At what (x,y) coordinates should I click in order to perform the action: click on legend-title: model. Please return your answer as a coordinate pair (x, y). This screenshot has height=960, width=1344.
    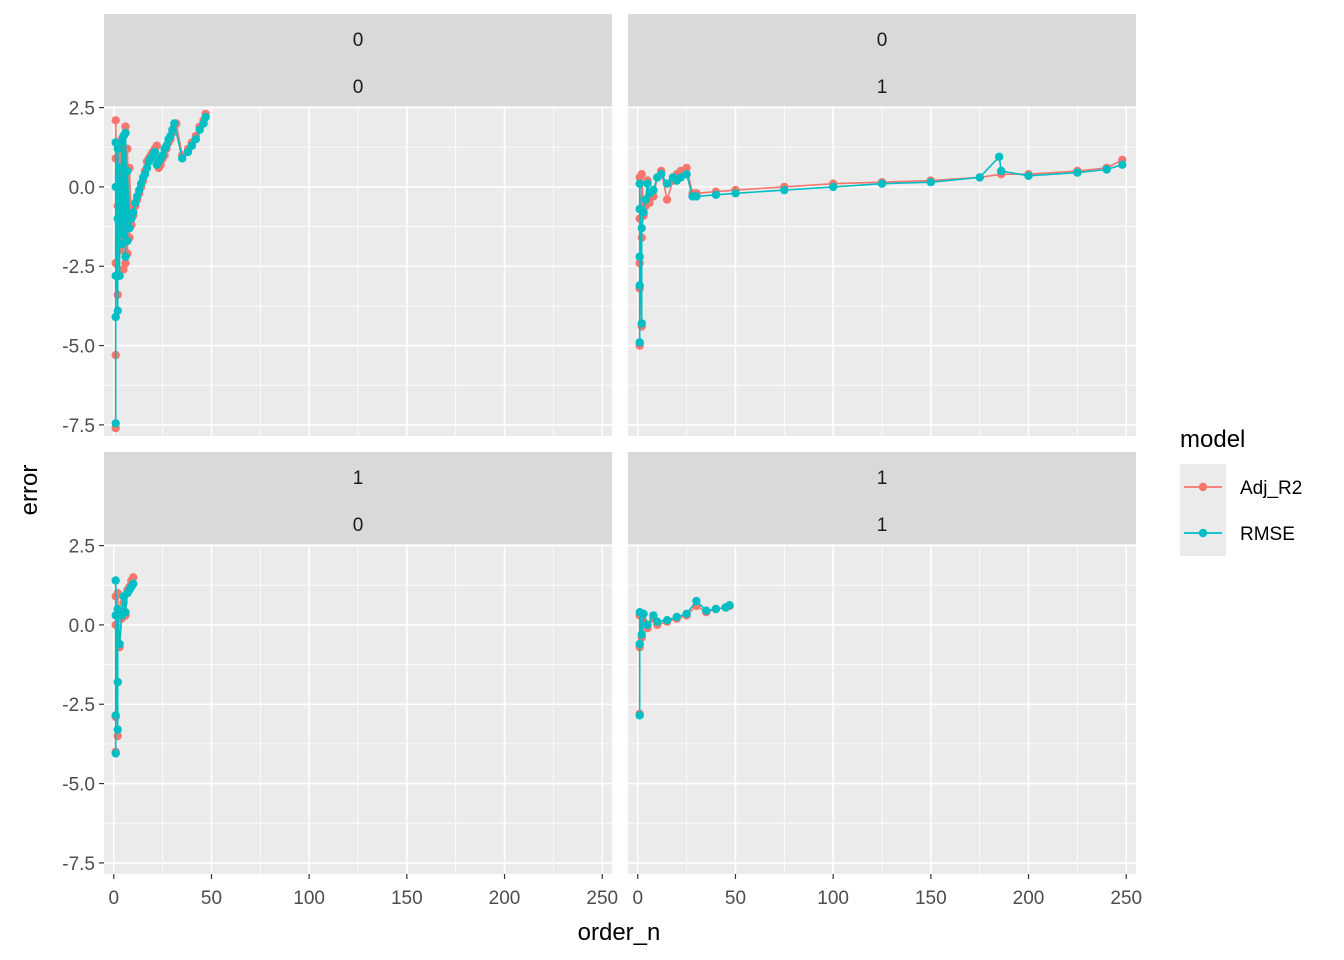
    Looking at the image, I should click on (1212, 439).